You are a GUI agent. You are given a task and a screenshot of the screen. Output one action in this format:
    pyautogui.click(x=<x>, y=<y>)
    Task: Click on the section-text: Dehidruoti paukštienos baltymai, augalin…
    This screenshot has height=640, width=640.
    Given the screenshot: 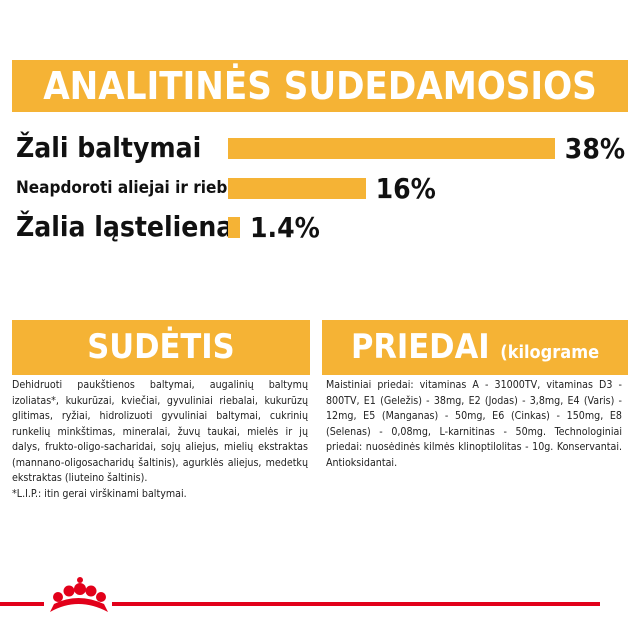 What is the action you would take?
    pyautogui.click(x=160, y=440)
    